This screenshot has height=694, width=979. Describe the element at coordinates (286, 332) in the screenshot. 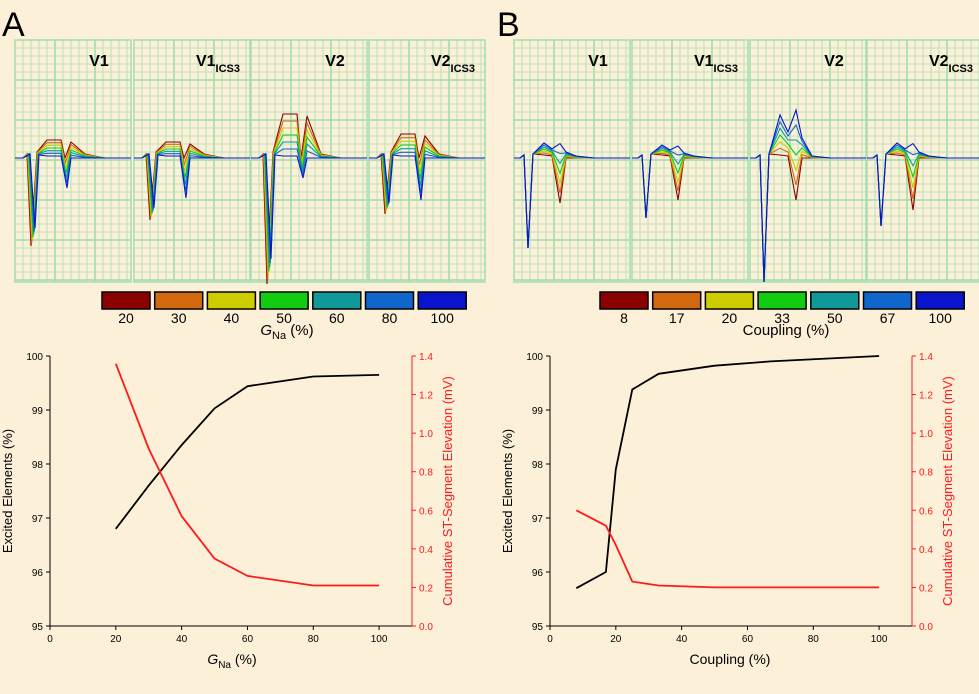

I see `legend-title-a: GNa (%)` at that location.